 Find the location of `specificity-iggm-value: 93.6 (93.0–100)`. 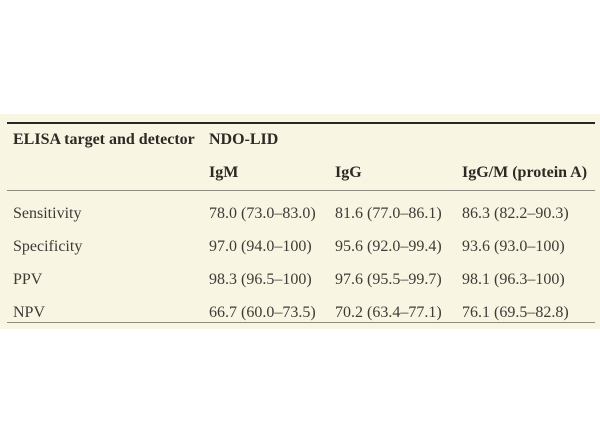

specificity-iggm-value: 93.6 (93.0–100) is located at coordinates (513, 246).